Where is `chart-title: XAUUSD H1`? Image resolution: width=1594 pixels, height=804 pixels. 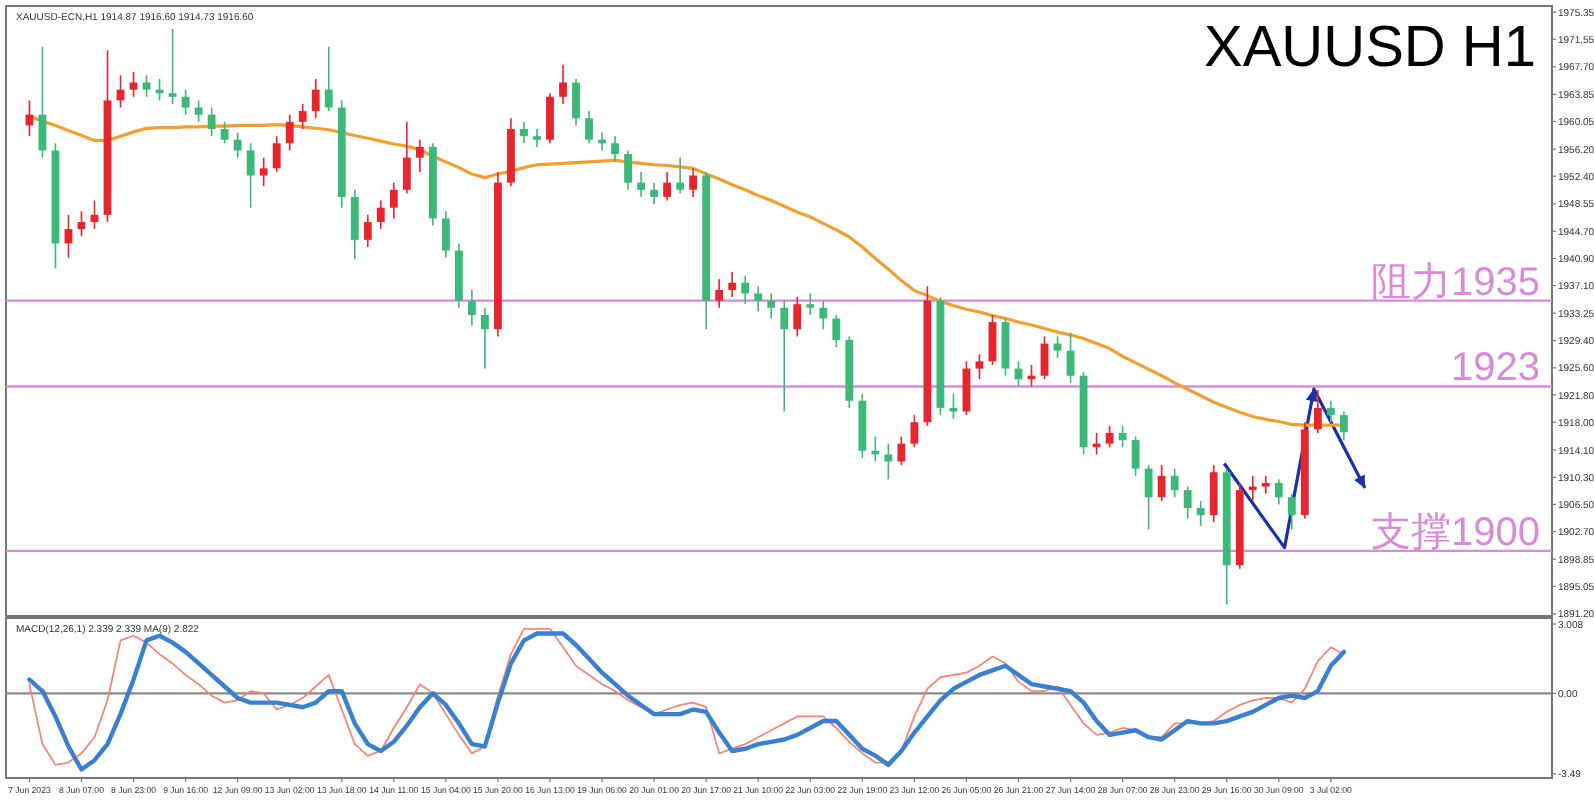
chart-title: XAUUSD H1 is located at coordinates (1370, 48).